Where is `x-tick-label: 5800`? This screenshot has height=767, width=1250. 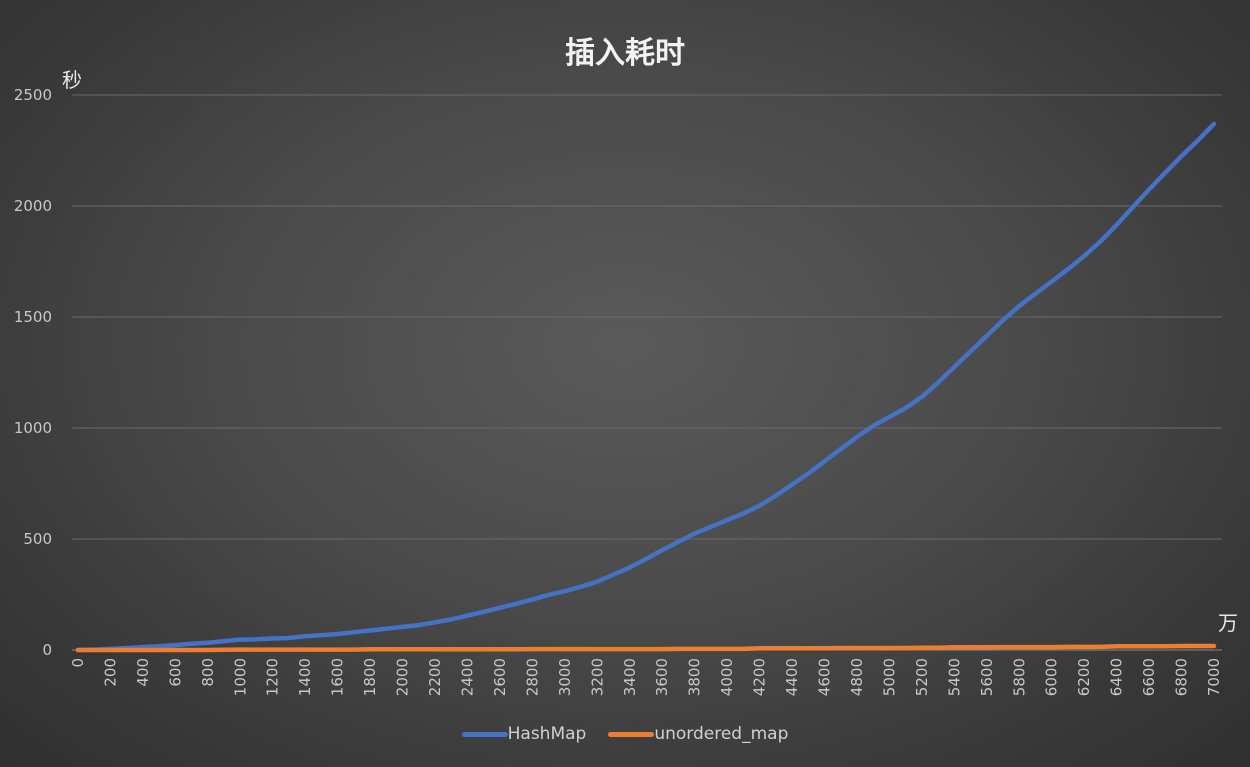 x-tick-label: 5800 is located at coordinates (1019, 677).